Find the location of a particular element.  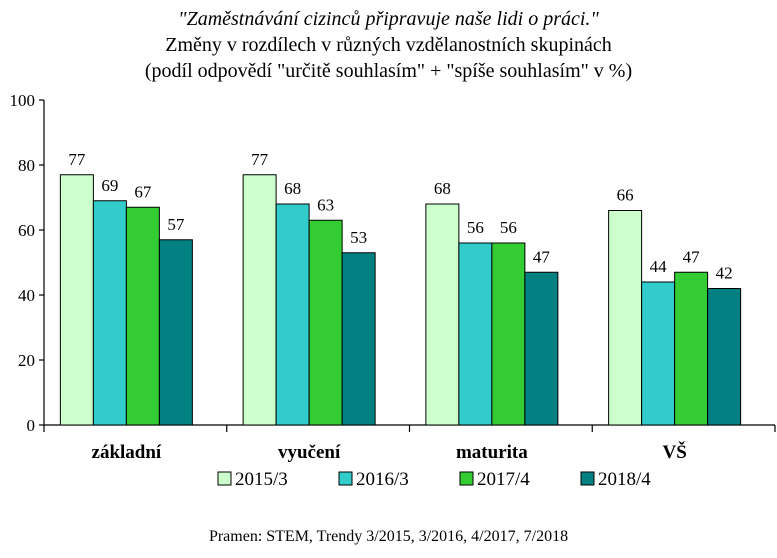

legend-label: 2015/3 is located at coordinates (261, 479).